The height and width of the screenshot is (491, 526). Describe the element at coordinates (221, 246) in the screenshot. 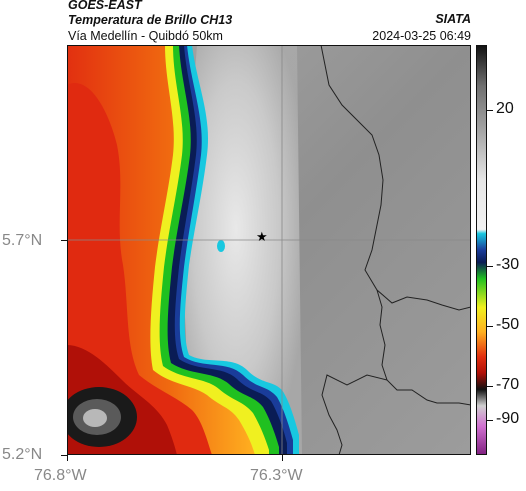

I see `cold-spot` at that location.